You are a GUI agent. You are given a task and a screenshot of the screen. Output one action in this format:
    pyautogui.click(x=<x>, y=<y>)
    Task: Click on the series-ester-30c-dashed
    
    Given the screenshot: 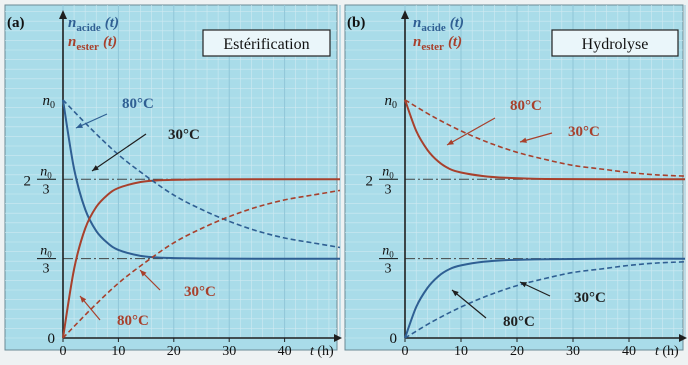 What is the action you would take?
    pyautogui.click(x=545, y=138)
    